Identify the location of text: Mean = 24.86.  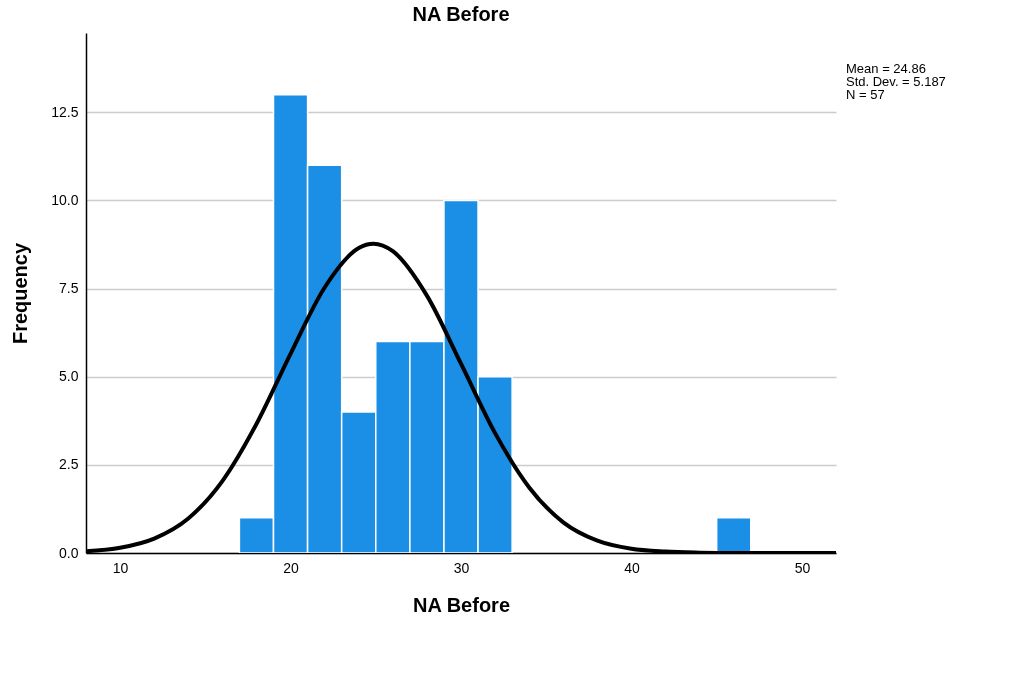
(886, 68).